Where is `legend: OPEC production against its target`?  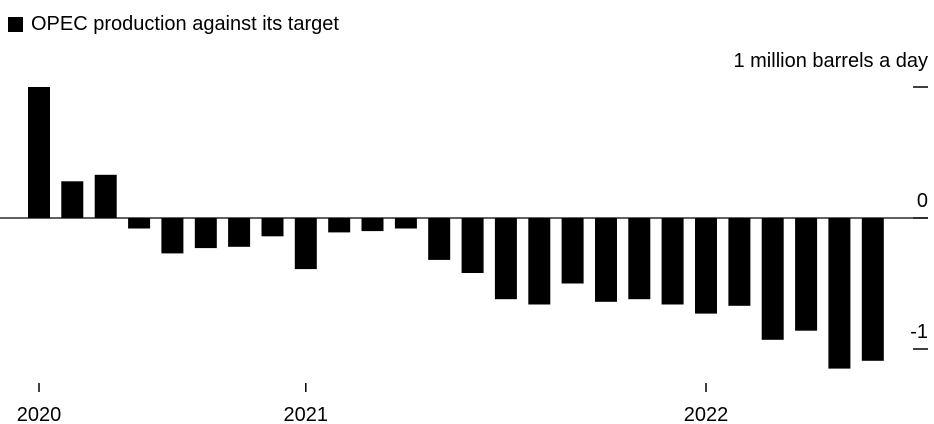 legend: OPEC production against its target is located at coordinates (173, 24).